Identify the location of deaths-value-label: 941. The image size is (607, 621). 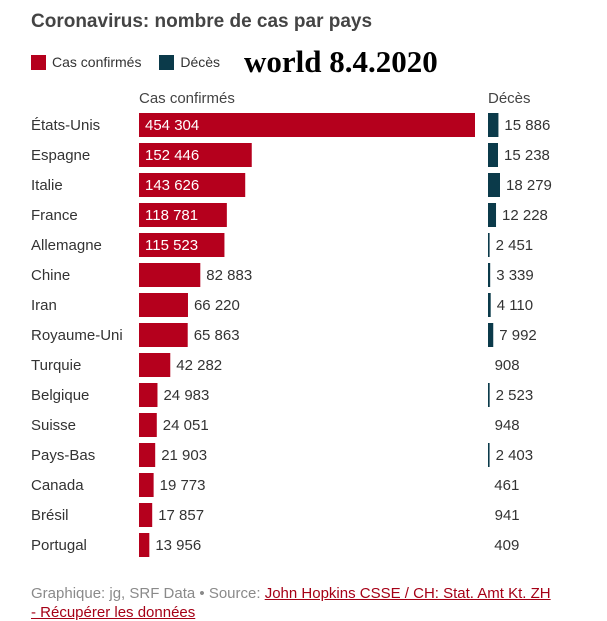
(507, 515).